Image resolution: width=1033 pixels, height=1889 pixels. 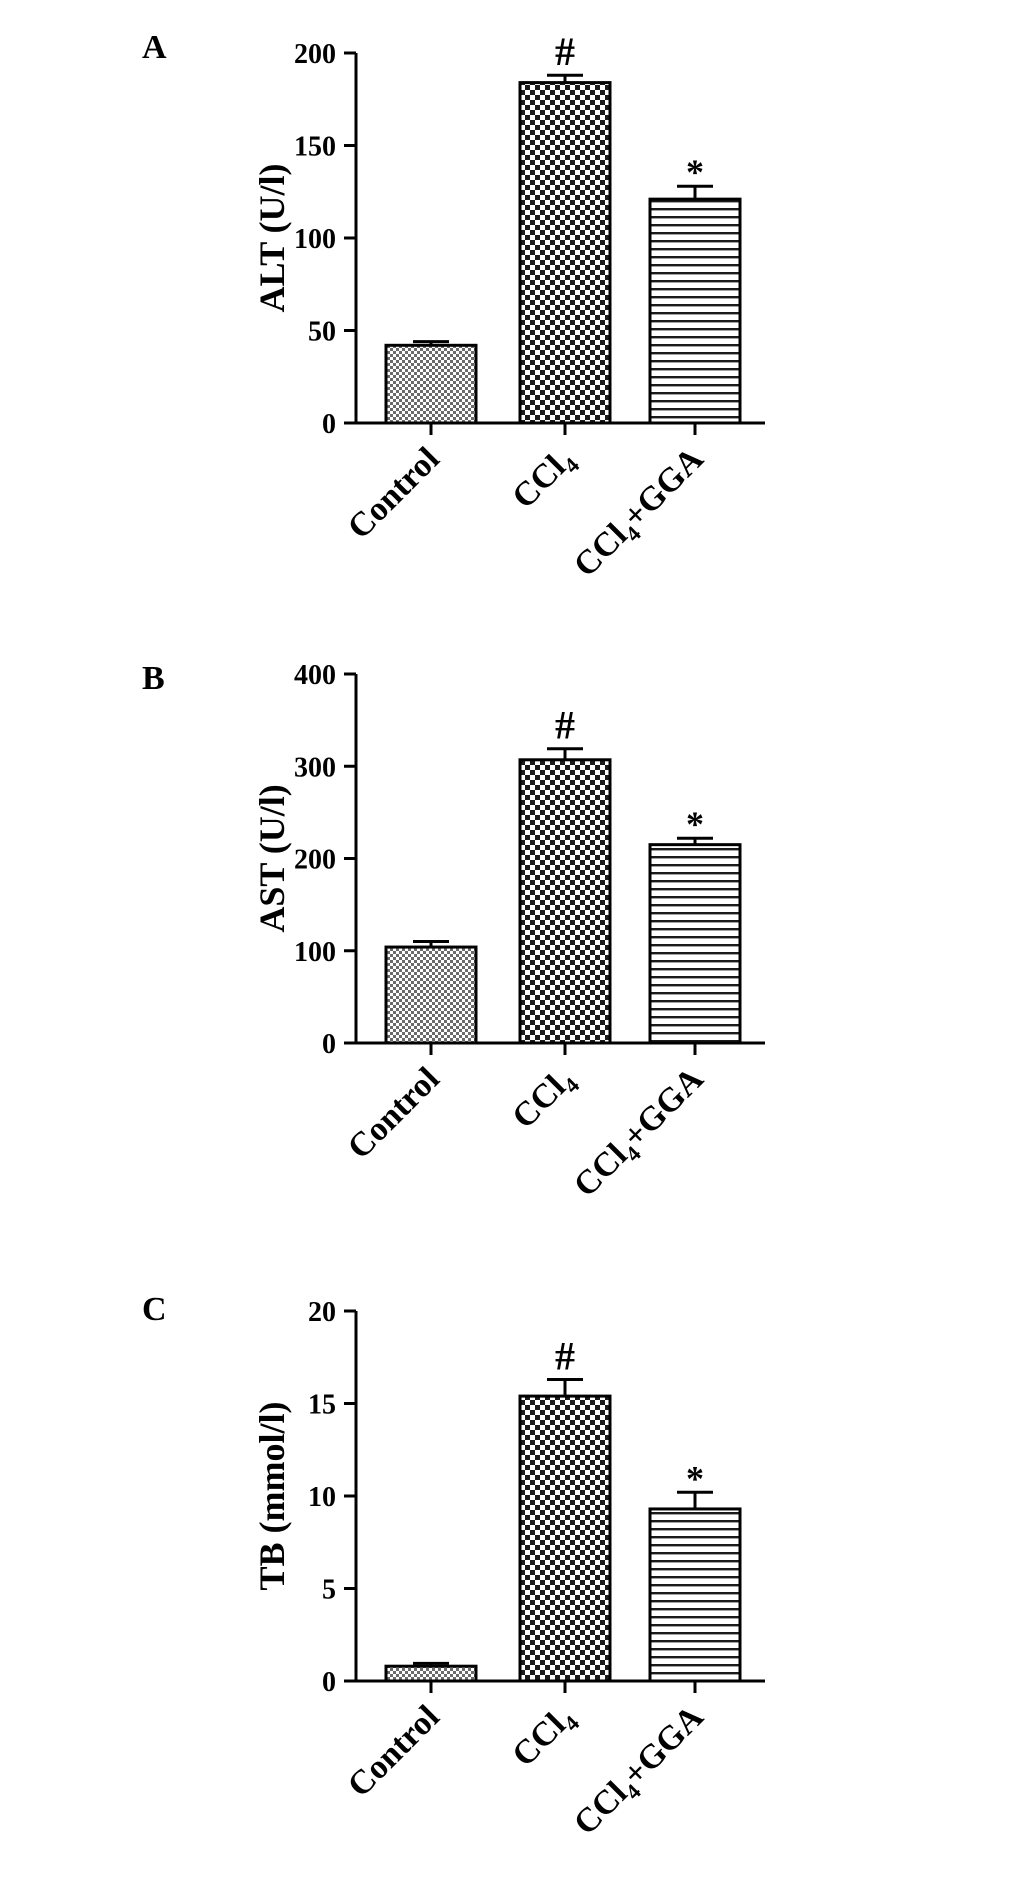 What do you see at coordinates (322, 1405) in the screenshot?
I see `y-tick-label: 15` at bounding box center [322, 1405].